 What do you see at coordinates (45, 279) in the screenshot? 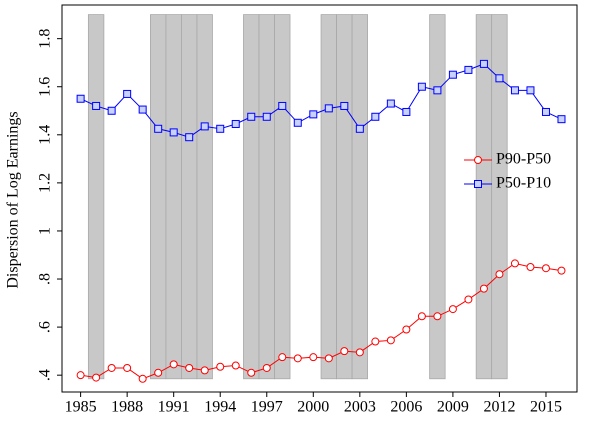
I see `y-tick-label: .8` at bounding box center [45, 279].